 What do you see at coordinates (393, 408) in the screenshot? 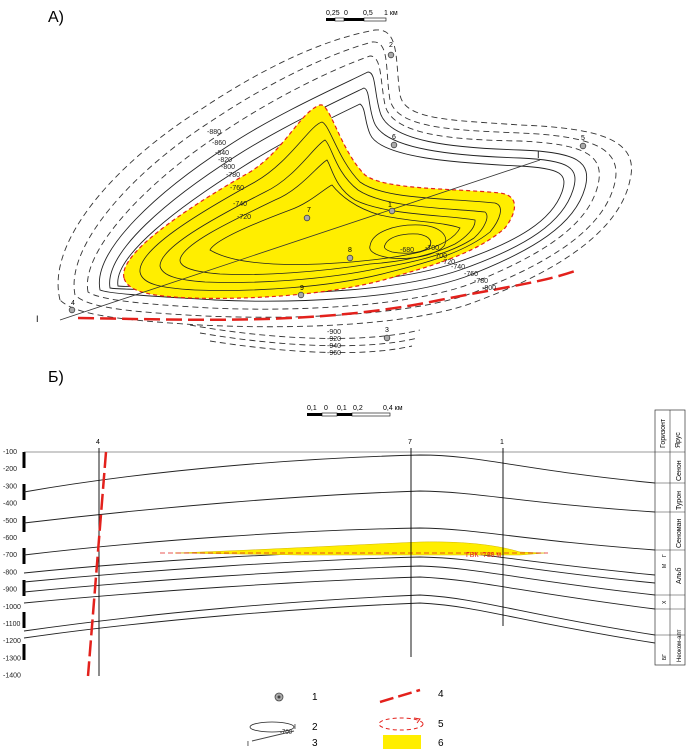
I see `scale-b-tick-4: 0,4 км` at bounding box center [393, 408].